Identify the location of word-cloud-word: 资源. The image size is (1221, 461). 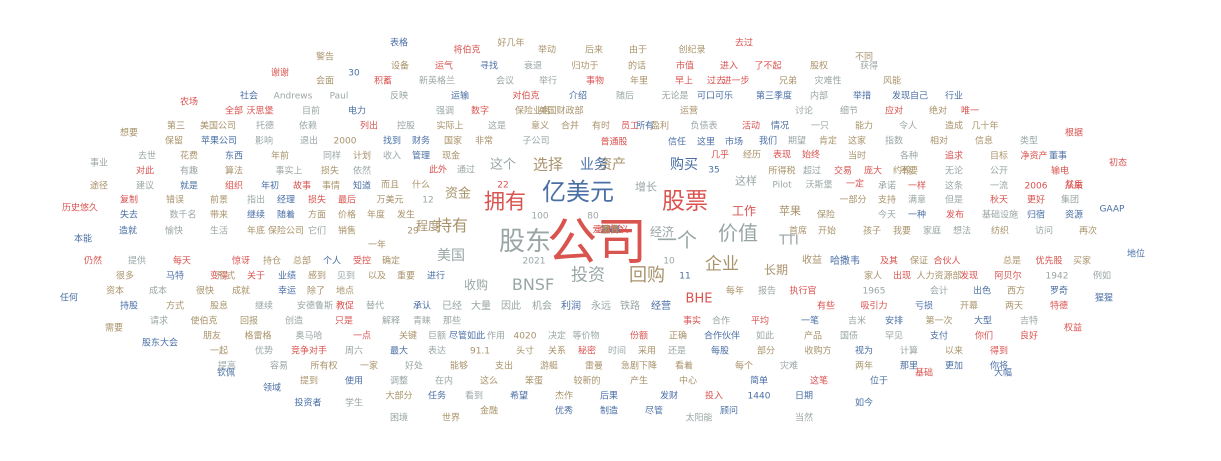
(1074, 215).